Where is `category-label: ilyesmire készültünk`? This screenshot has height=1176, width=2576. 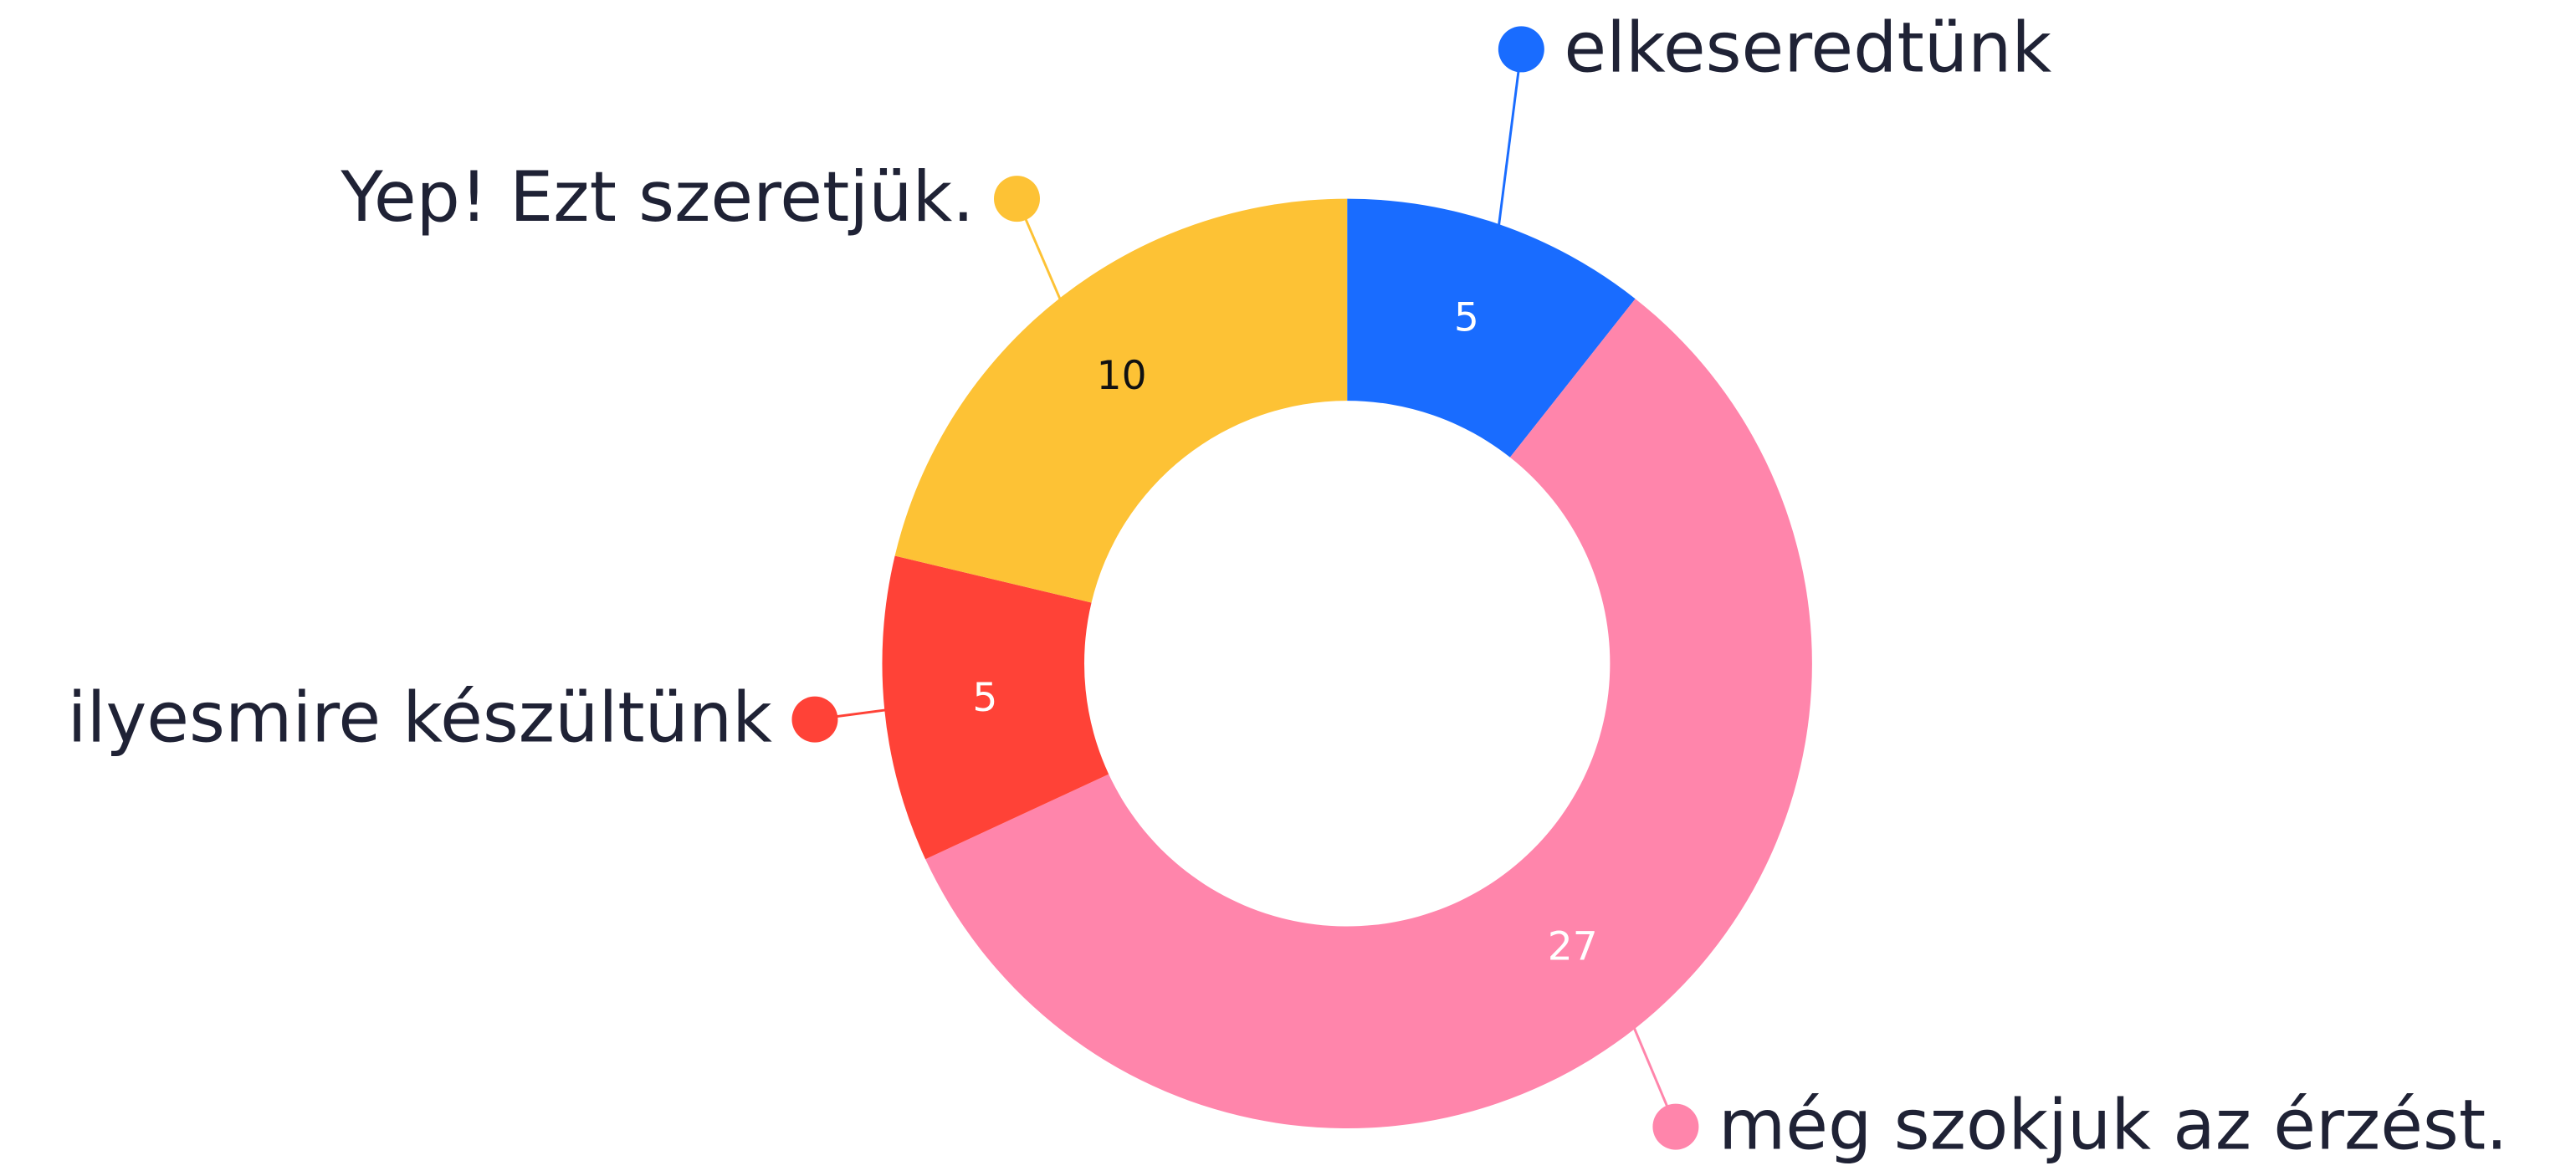
category-label: ilyesmire készültünk is located at coordinates (420, 717).